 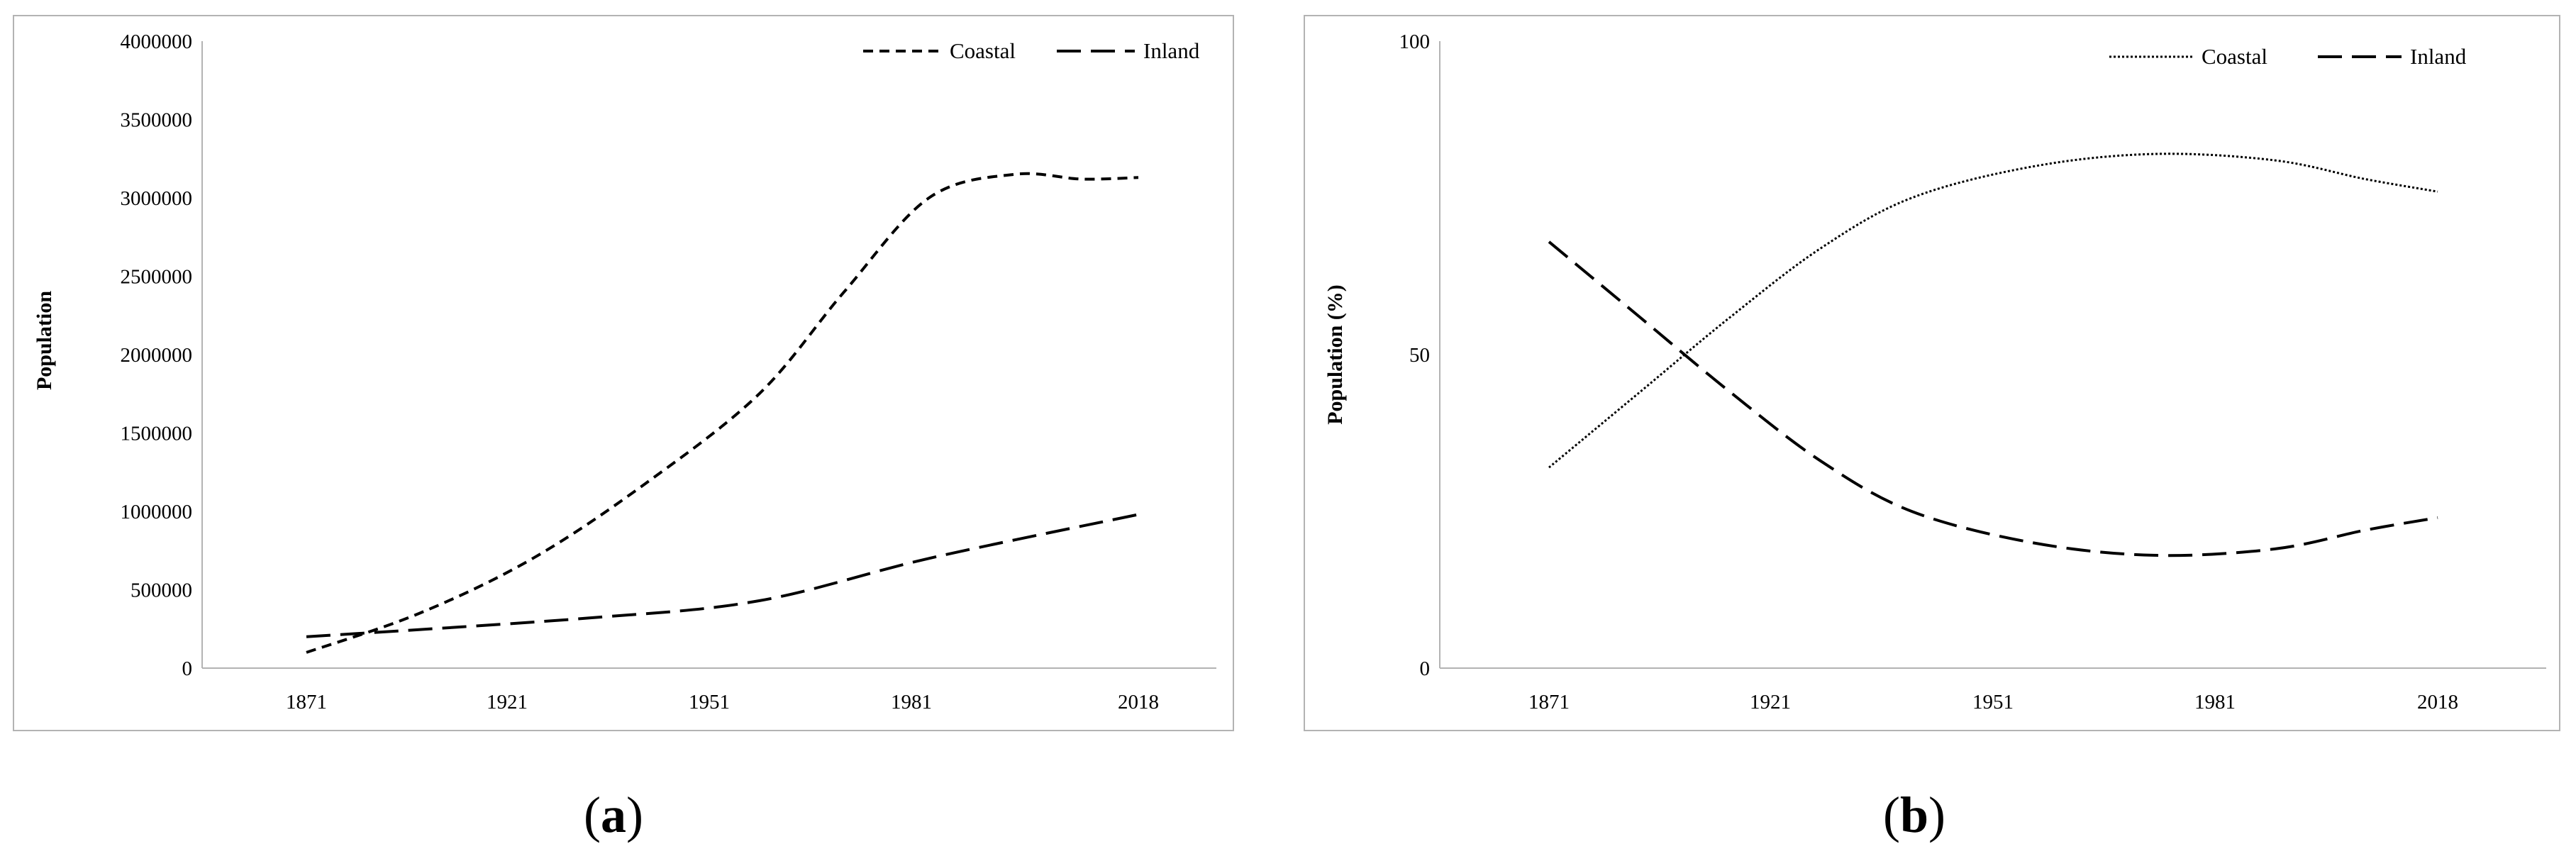 I want to click on y-axis-label: Population, so click(x=44, y=340).